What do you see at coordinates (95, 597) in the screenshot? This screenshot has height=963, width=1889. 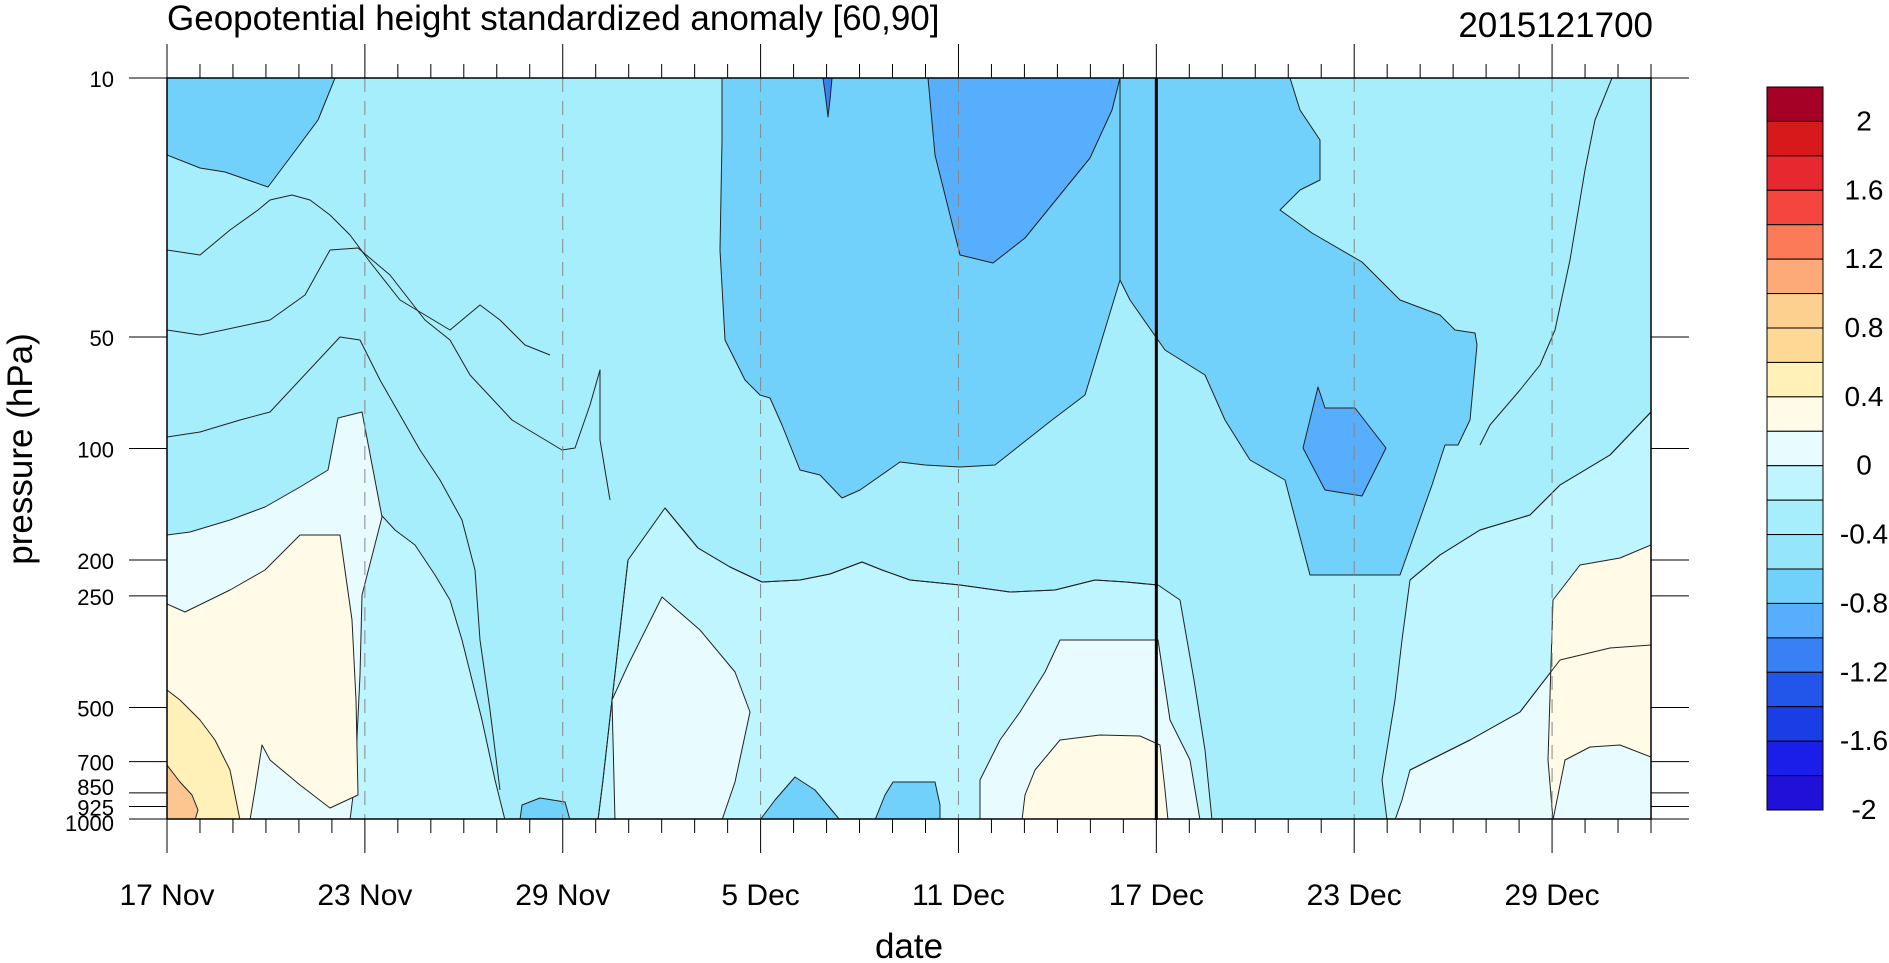 I see `y-tick-label: 250` at bounding box center [95, 597].